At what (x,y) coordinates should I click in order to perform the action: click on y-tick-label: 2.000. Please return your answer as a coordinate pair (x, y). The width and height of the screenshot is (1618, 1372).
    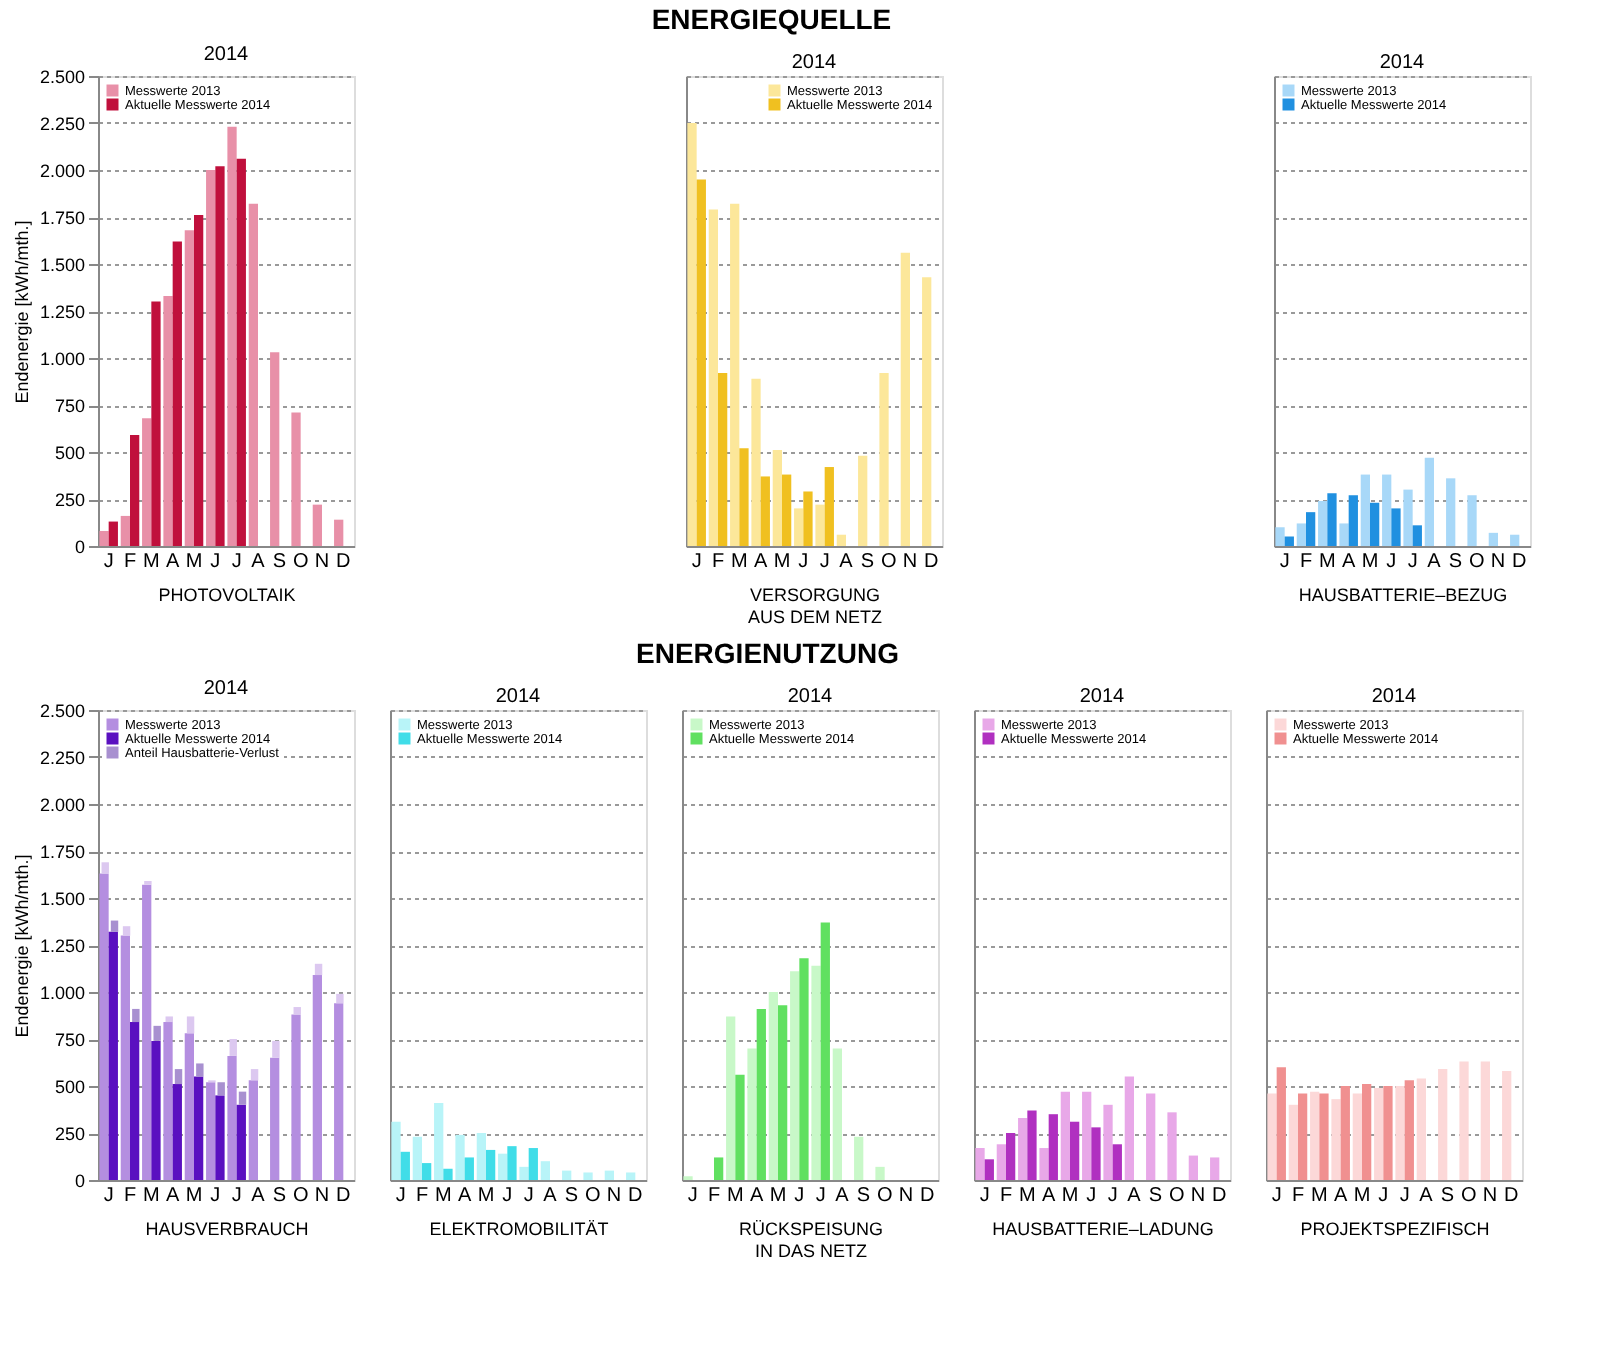
    Looking at the image, I should click on (62, 171).